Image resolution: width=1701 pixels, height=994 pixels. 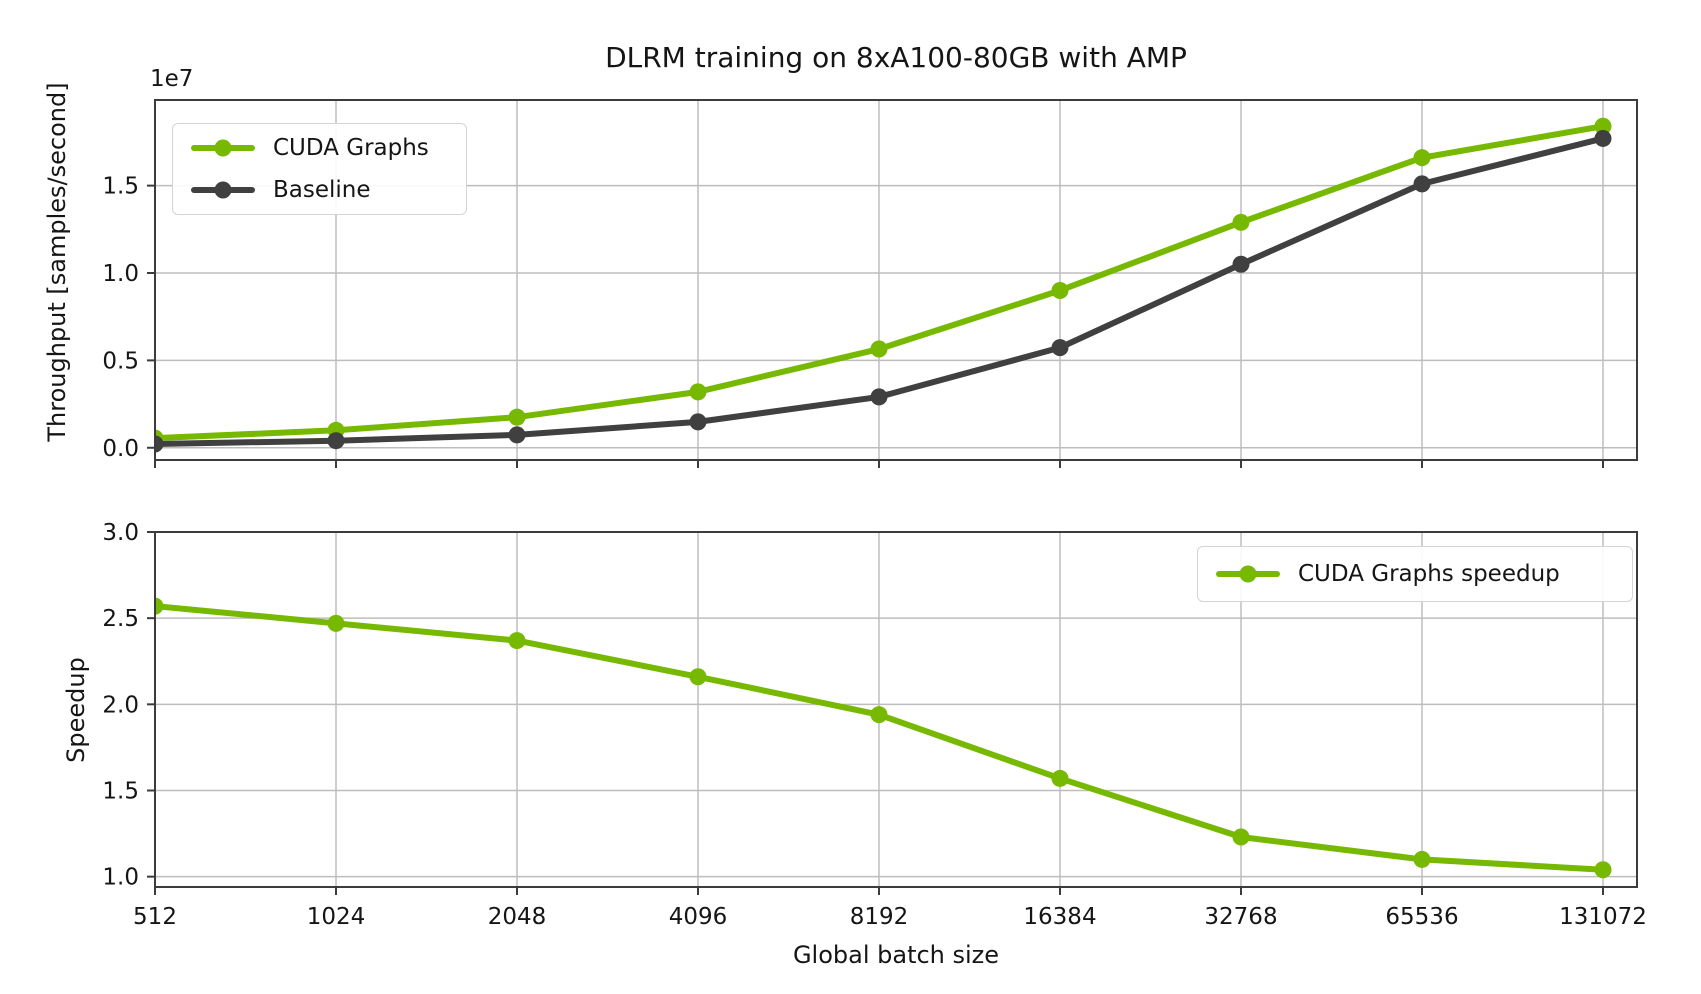 I want to click on speedup-axis-label: Speedup, so click(x=76, y=710).